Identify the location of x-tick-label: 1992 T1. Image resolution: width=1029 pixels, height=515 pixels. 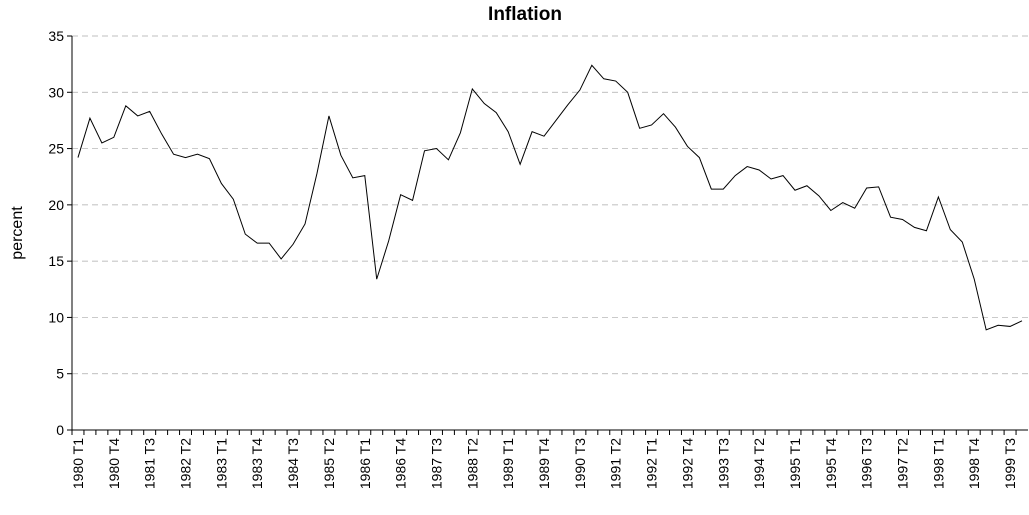
(652, 463).